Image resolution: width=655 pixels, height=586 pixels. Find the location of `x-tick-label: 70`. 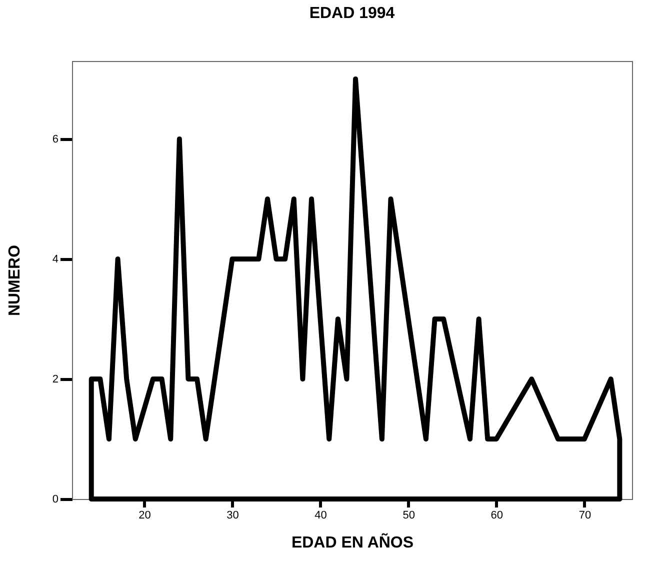

x-tick-label: 70 is located at coordinates (585, 516).